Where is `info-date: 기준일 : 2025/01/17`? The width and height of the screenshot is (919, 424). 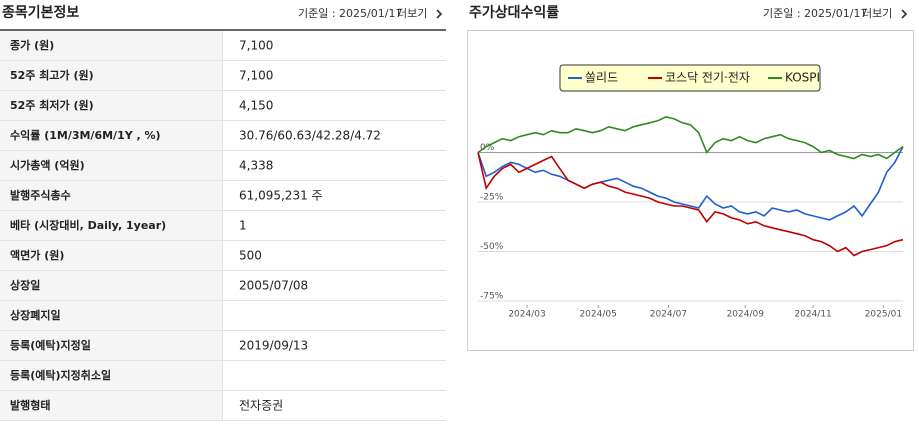
info-date: 기준일 : 2025/01/17 is located at coordinates (350, 13).